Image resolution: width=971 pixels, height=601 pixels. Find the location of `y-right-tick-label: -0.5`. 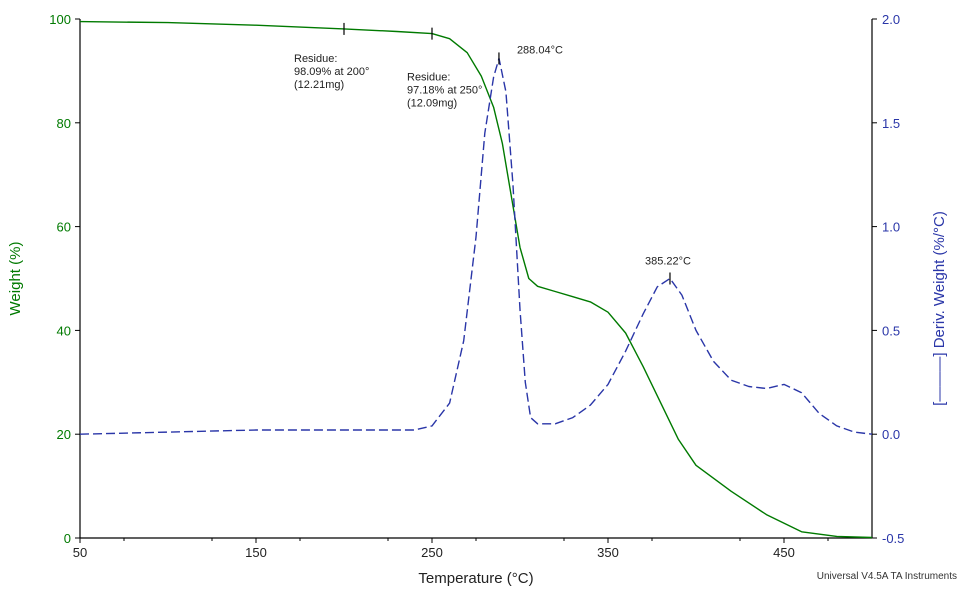

y-right-tick-label: -0.5 is located at coordinates (893, 538).